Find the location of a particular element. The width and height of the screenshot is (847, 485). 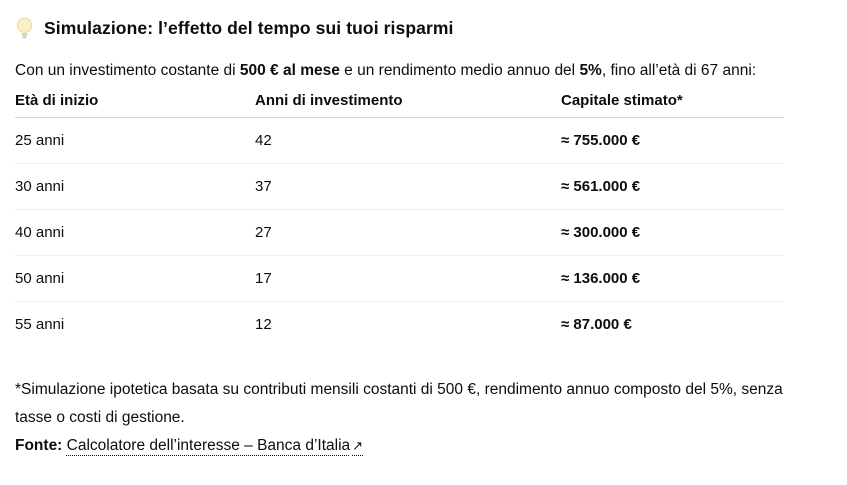

column-header-years: Anni di investimento is located at coordinates (408, 105).